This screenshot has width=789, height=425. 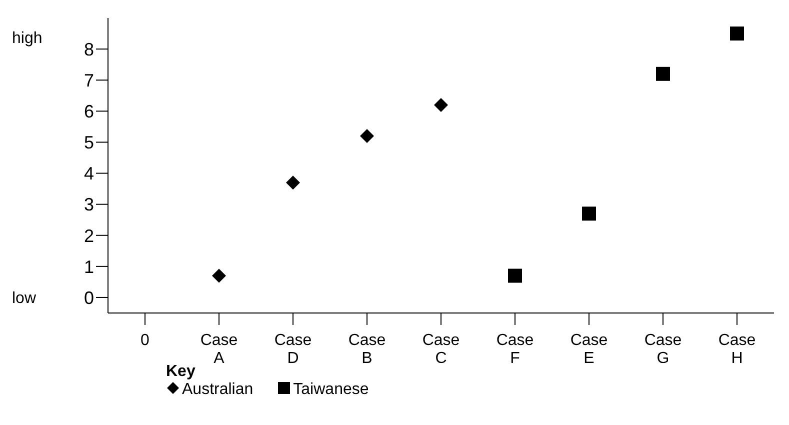 What do you see at coordinates (89, 80) in the screenshot?
I see `y-tick-label: 7` at bounding box center [89, 80].